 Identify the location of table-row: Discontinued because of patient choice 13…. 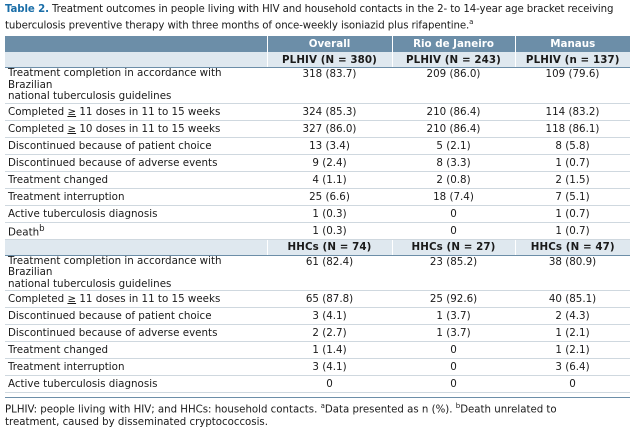
(317, 146).